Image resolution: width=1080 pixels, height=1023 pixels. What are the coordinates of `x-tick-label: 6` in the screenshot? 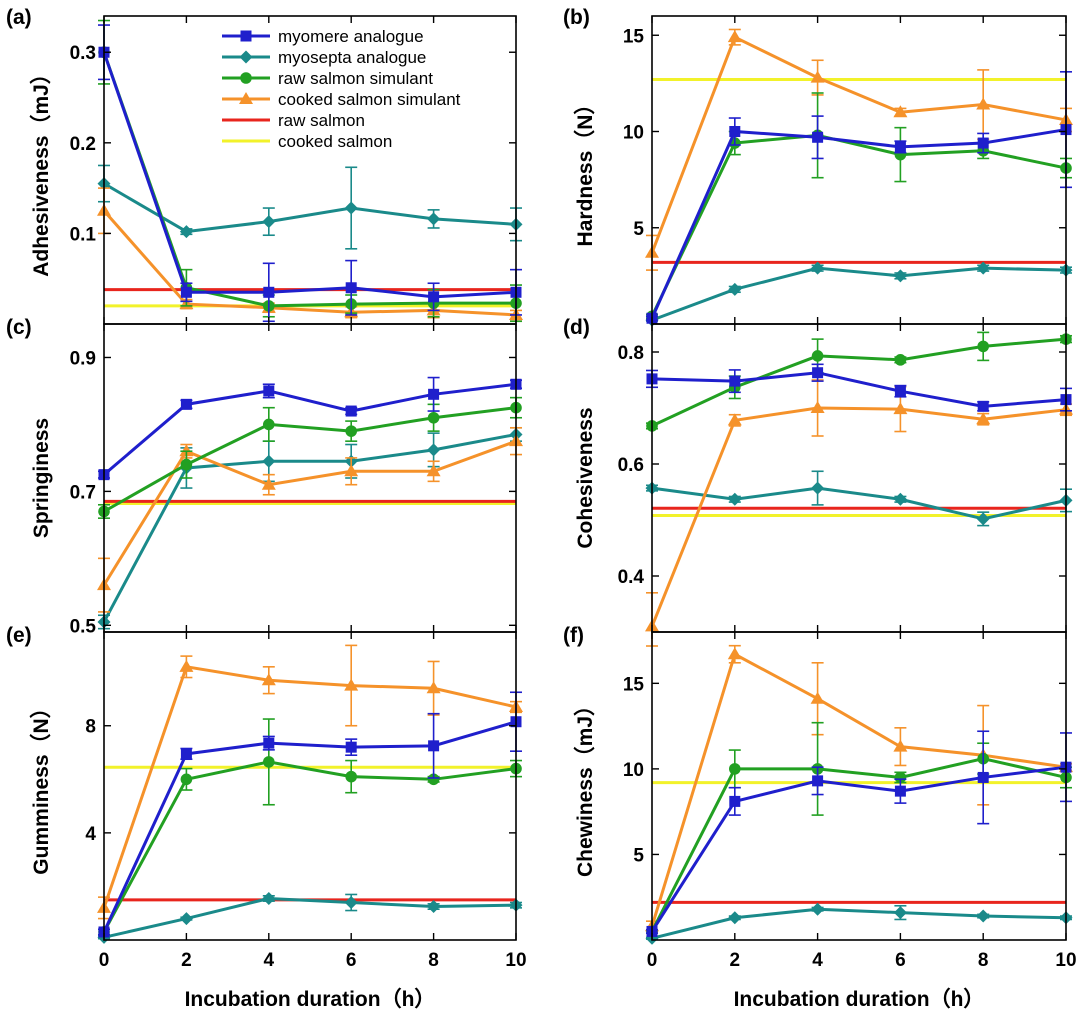 It's located at (351, 960).